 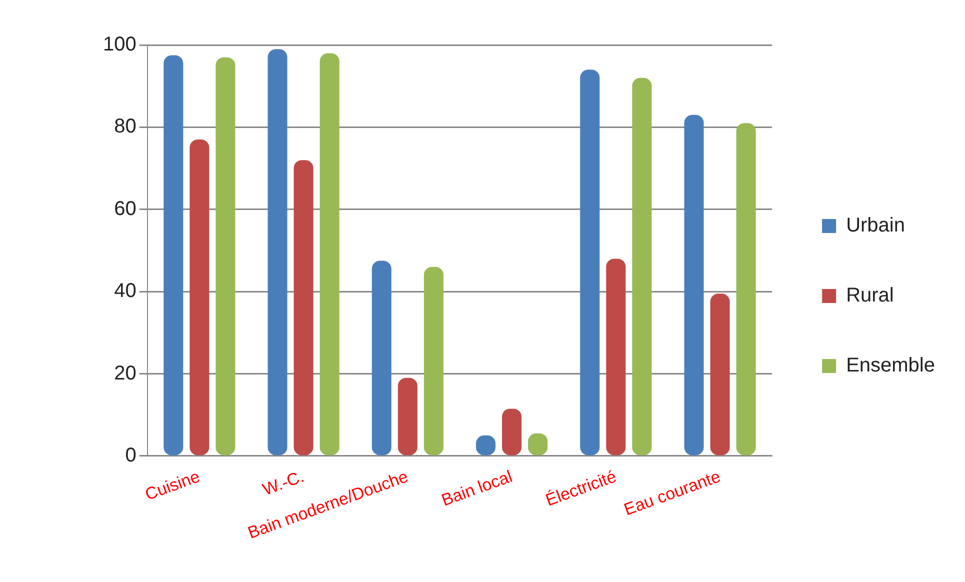 What do you see at coordinates (477, 488) in the screenshot?
I see `x-tick-label: Bain local` at bounding box center [477, 488].